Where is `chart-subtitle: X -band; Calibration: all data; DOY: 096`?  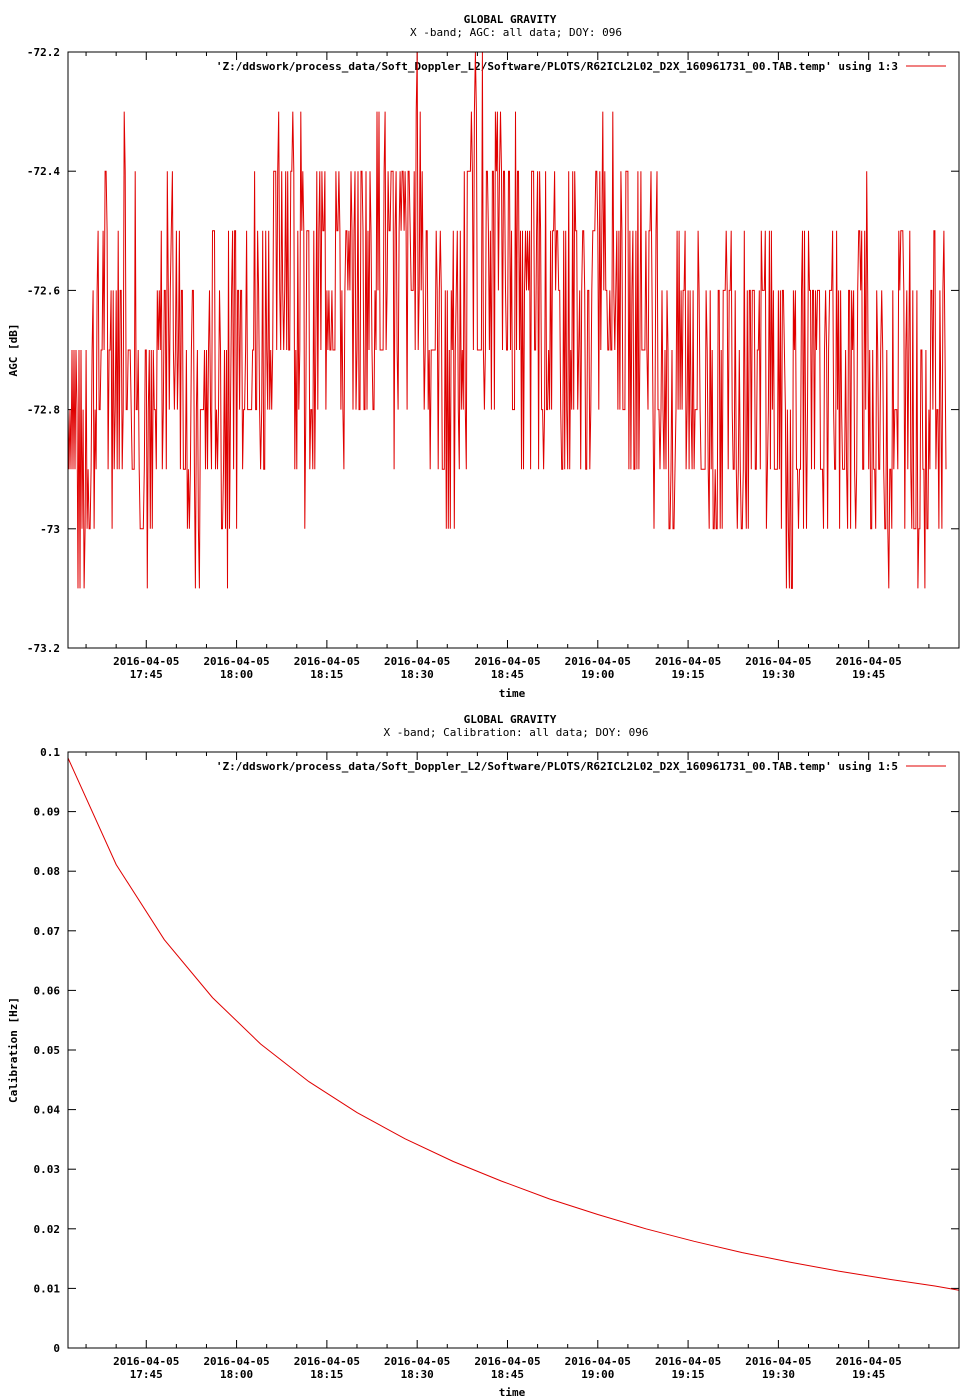 chart-subtitle: X -band; Calibration: all data; DOY: 096 is located at coordinates (516, 732).